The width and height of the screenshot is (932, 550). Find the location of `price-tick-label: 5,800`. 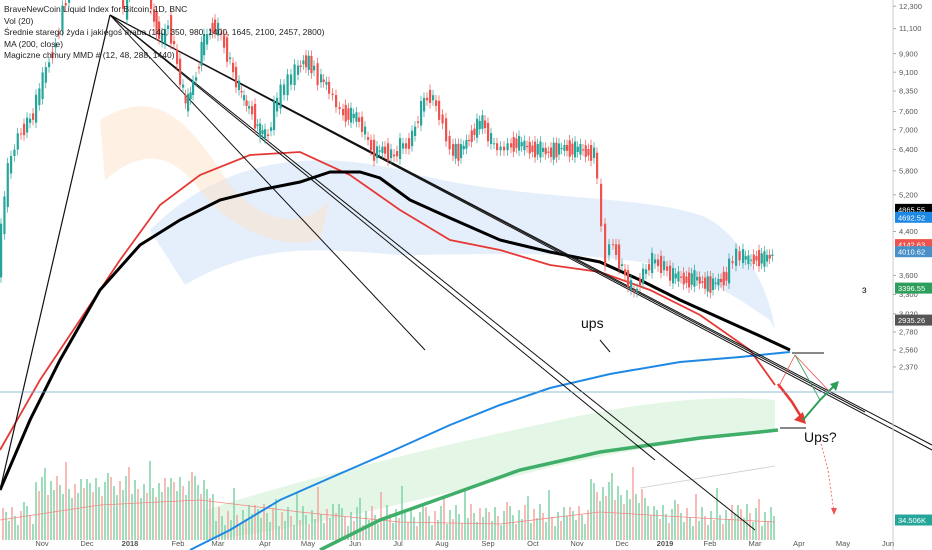

price-tick-label: 5,800 is located at coordinates (908, 170).